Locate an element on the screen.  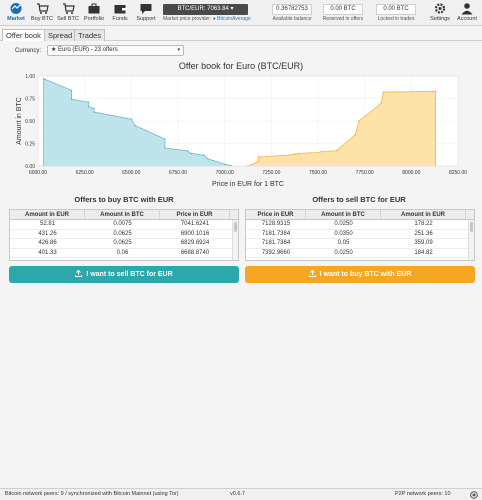
table-cell: 6900.1016 is located at coordinates (195, 233).